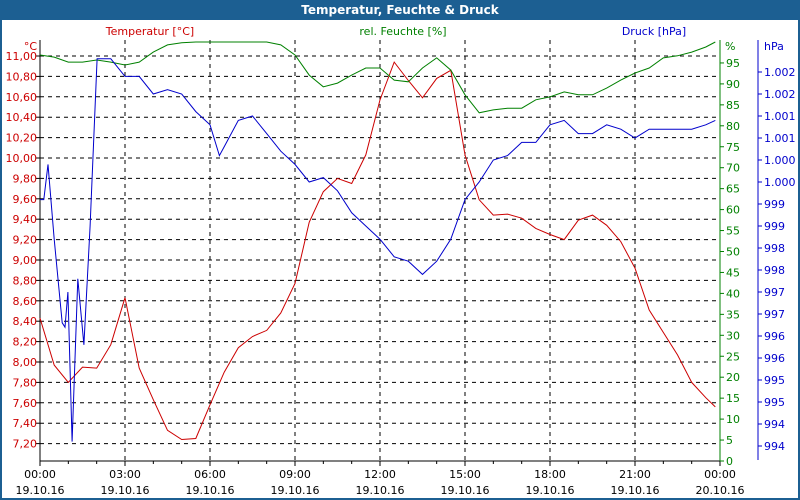 This screenshot has width=800, height=500. What do you see at coordinates (377, 77) in the screenshot?
I see `humidity-series-line` at bounding box center [377, 77].